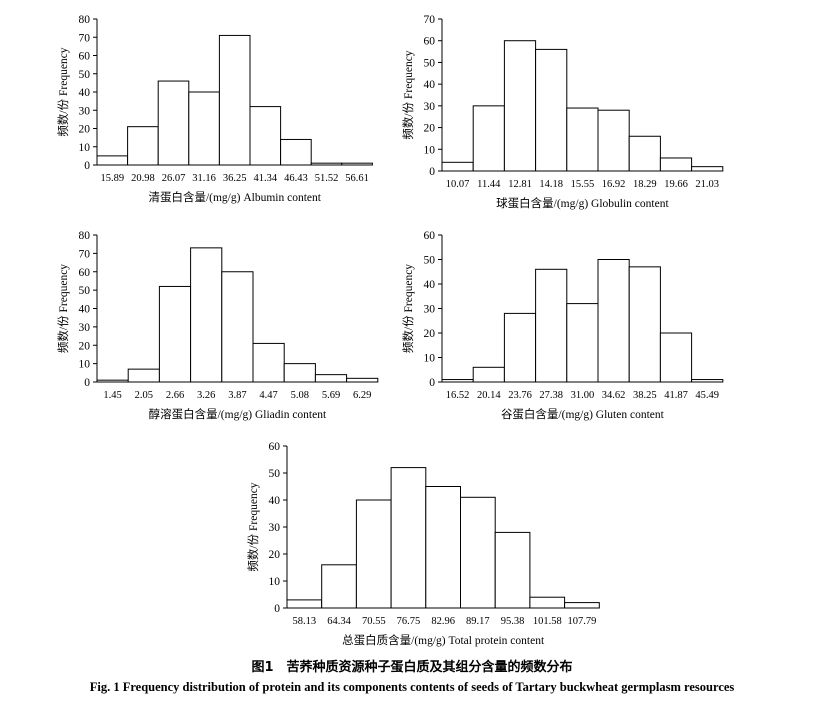 This screenshot has width=824, height=704. What do you see at coordinates (430, 107) in the screenshot?
I see `globulin-y-tick-label: 30` at bounding box center [430, 107].